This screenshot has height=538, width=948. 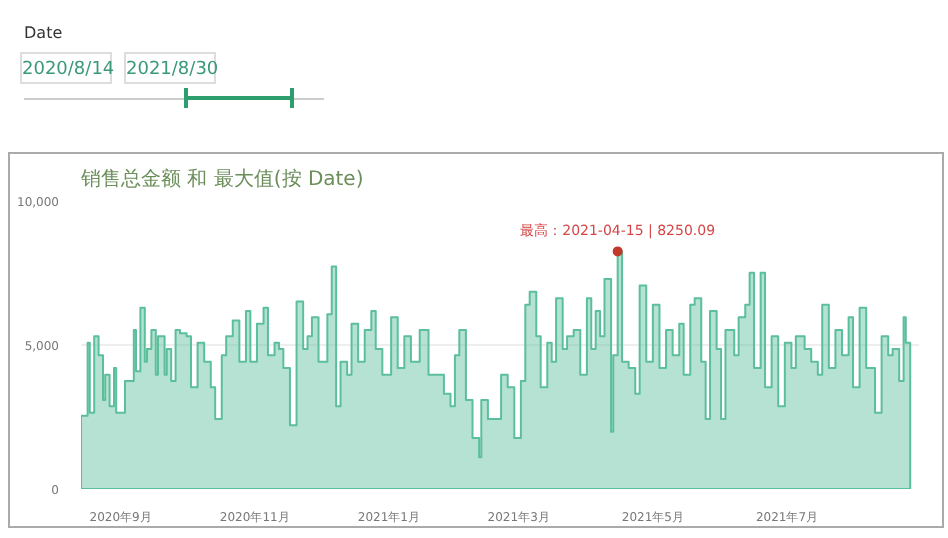 I want to click on text: Date, so click(x=43, y=33).